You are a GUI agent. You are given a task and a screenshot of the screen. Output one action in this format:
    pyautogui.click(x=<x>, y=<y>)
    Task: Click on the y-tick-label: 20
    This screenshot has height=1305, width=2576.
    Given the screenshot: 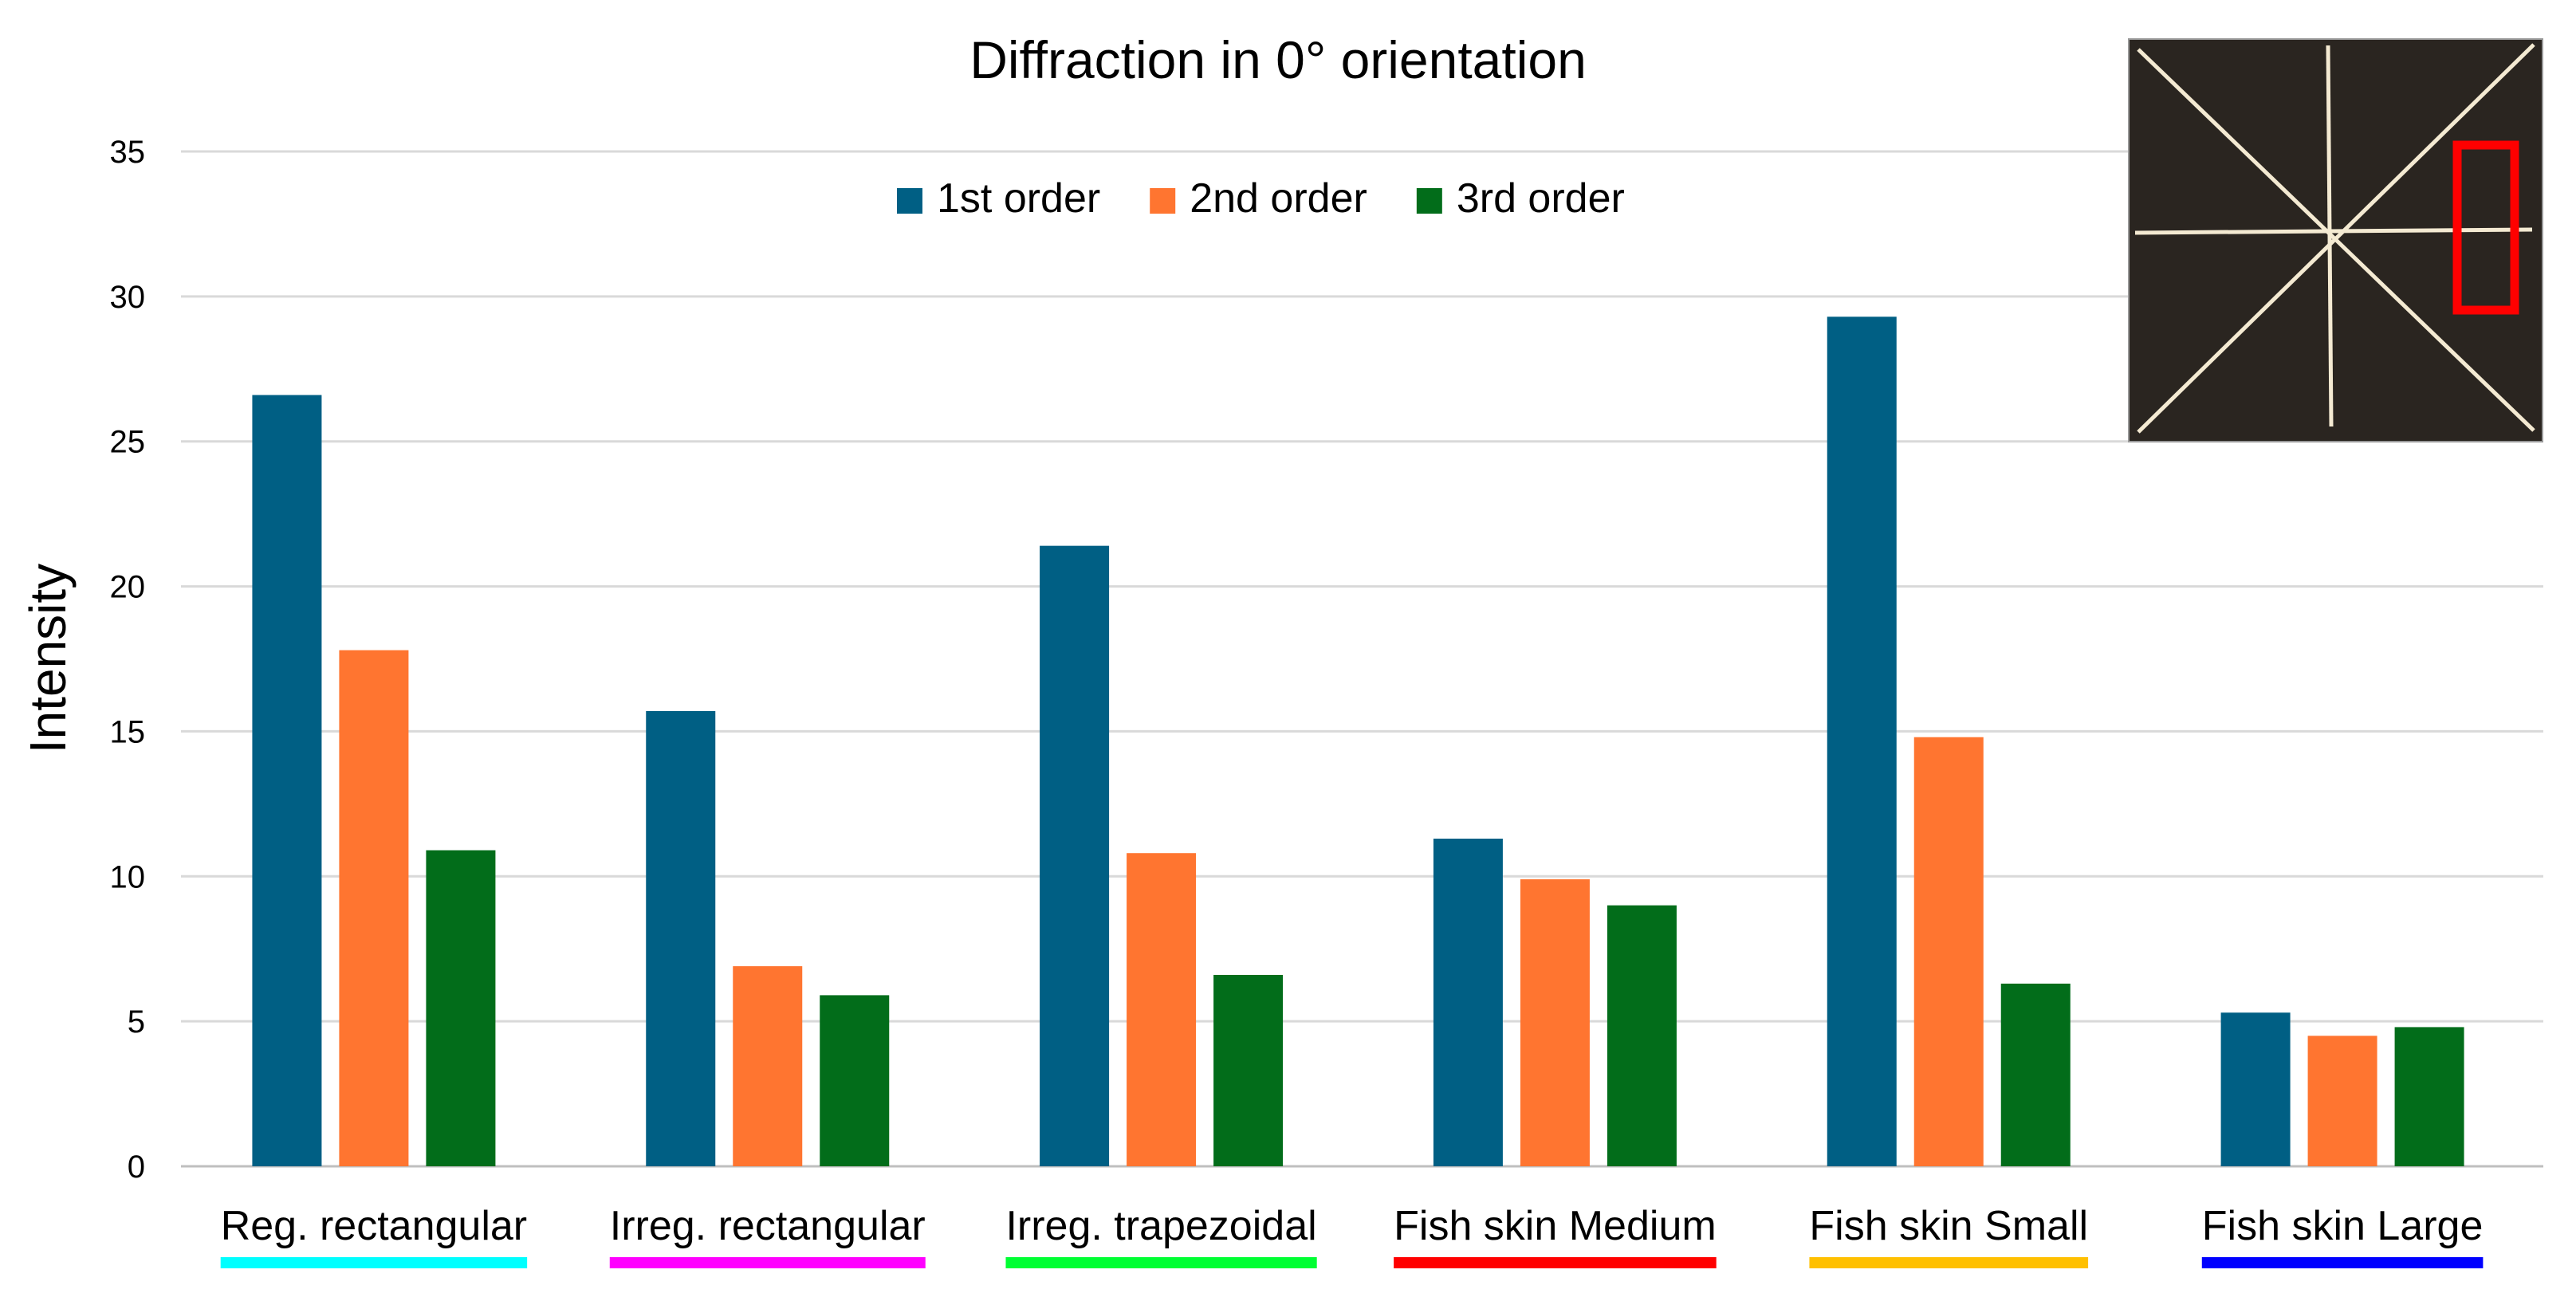 What is the action you would take?
    pyautogui.click(x=128, y=587)
    